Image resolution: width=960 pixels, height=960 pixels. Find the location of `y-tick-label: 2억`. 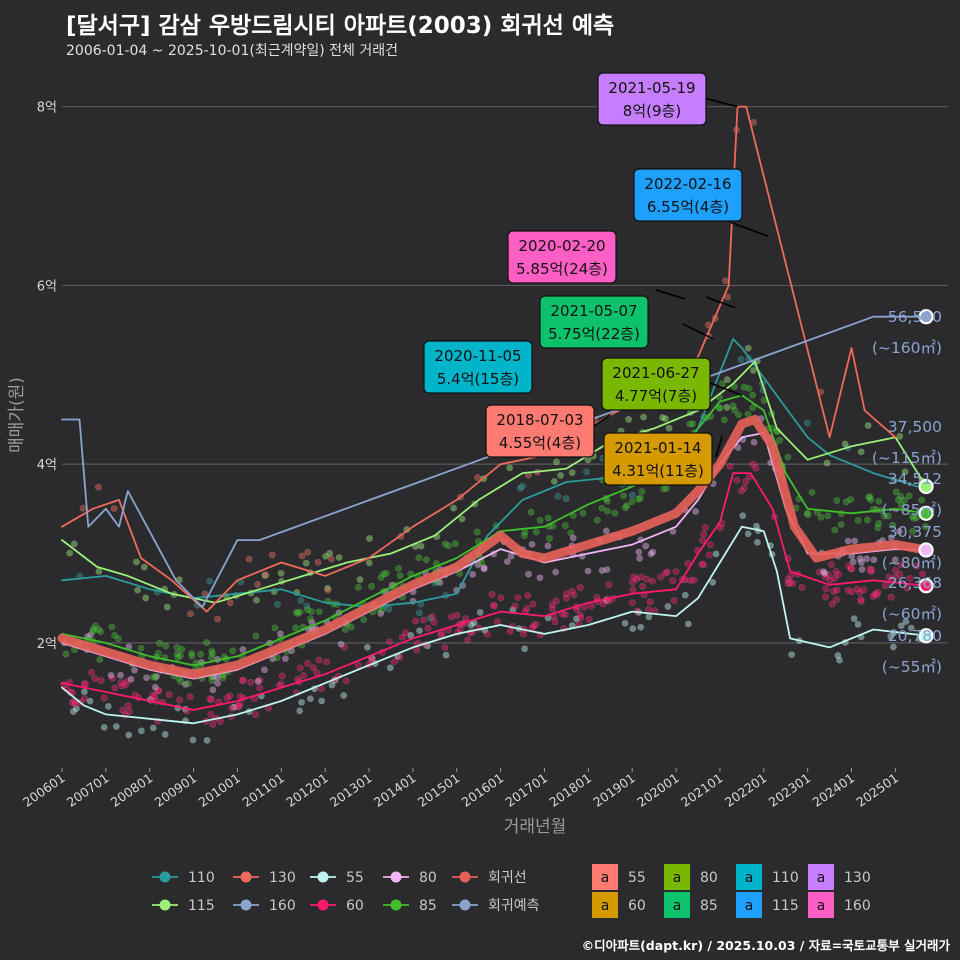

y-tick-label: 2억 is located at coordinates (47, 644).